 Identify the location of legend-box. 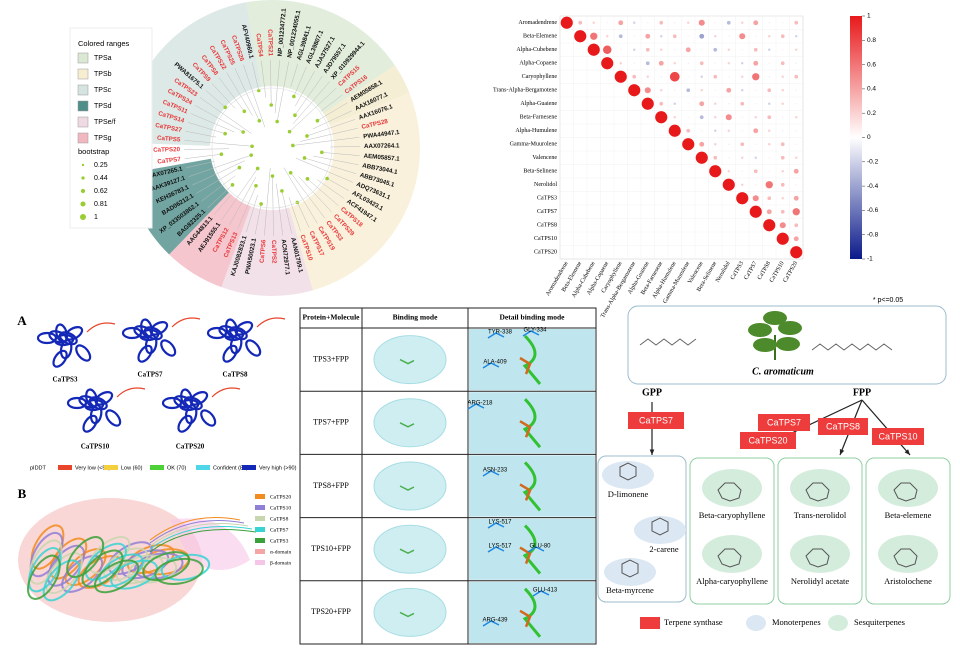
(111, 128).